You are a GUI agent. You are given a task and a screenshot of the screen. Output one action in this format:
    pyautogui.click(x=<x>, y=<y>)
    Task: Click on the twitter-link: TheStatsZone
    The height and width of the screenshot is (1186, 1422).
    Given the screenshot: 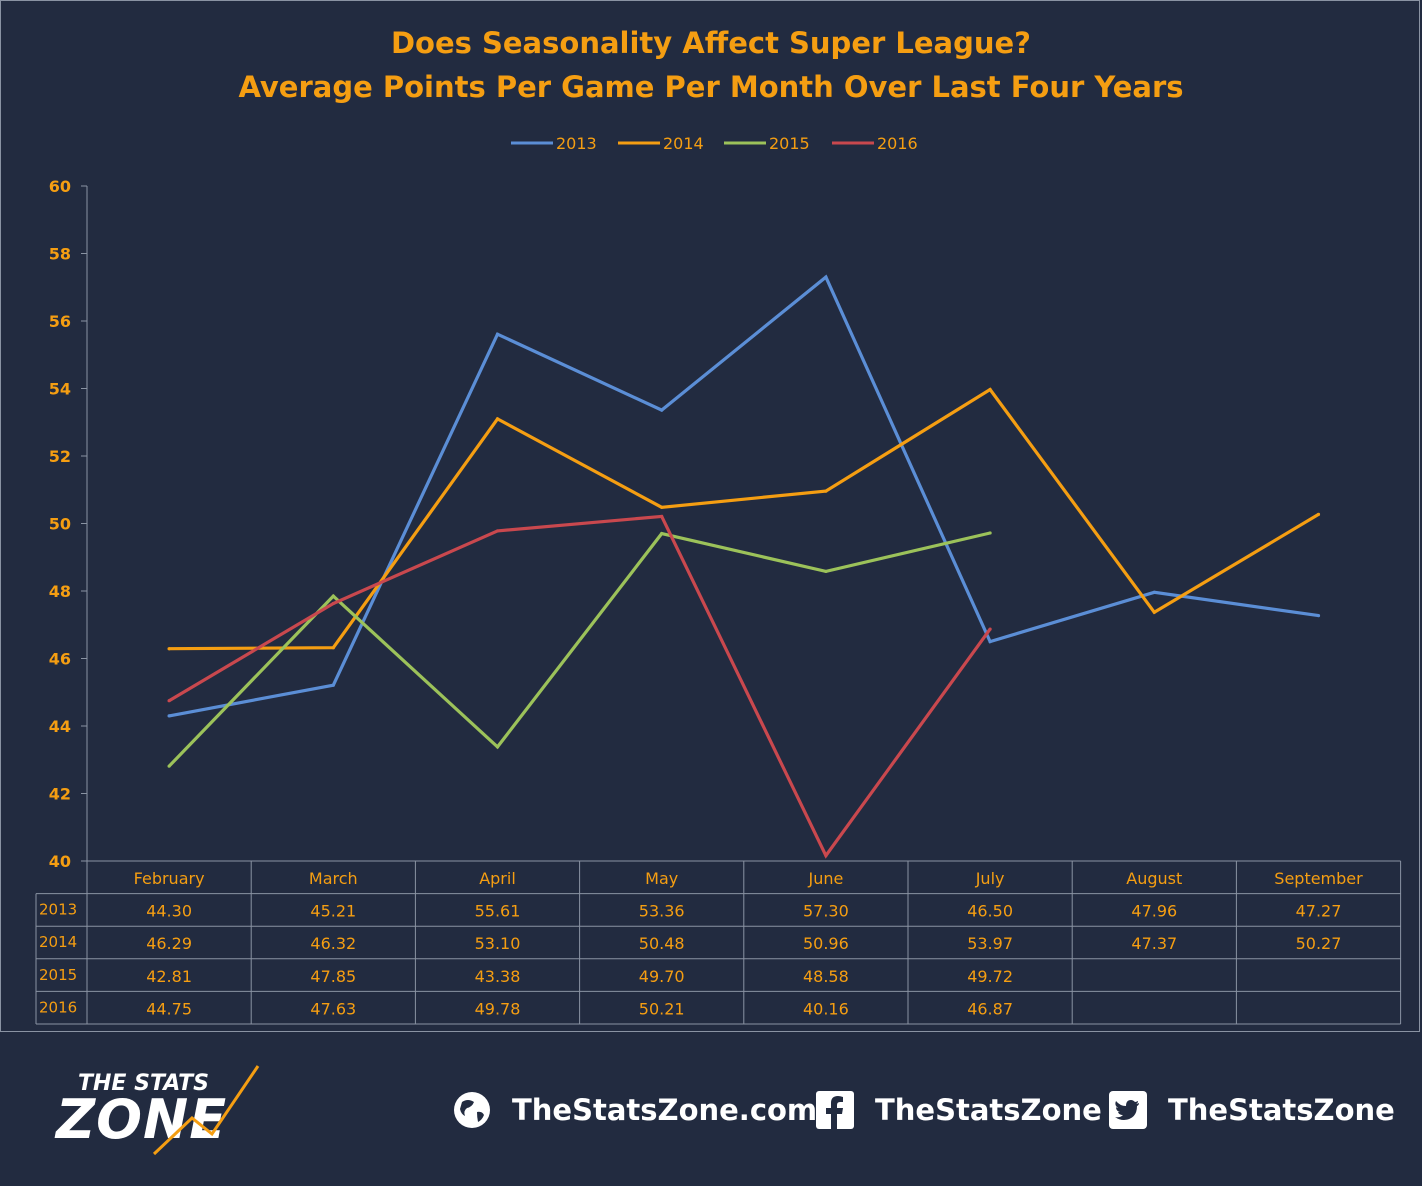 What is the action you would take?
    pyautogui.click(x=1251, y=1110)
    